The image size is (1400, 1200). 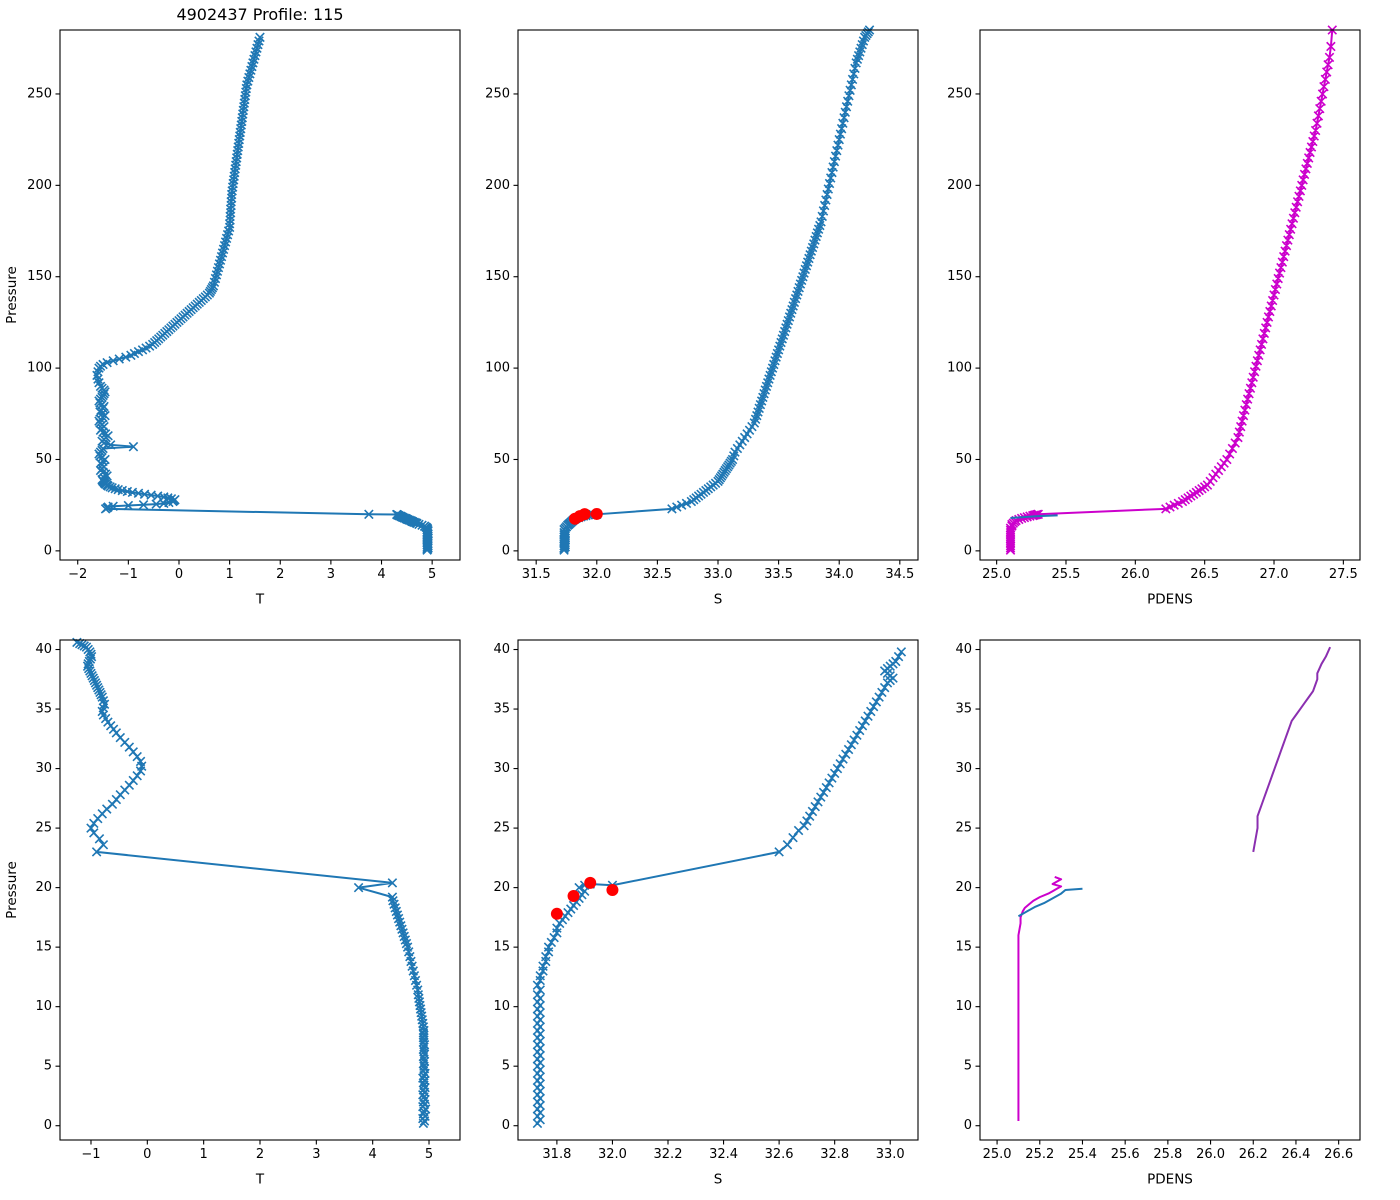 What do you see at coordinates (1274, 574) in the screenshot?
I see `x-tick-label: 27.0` at bounding box center [1274, 574].